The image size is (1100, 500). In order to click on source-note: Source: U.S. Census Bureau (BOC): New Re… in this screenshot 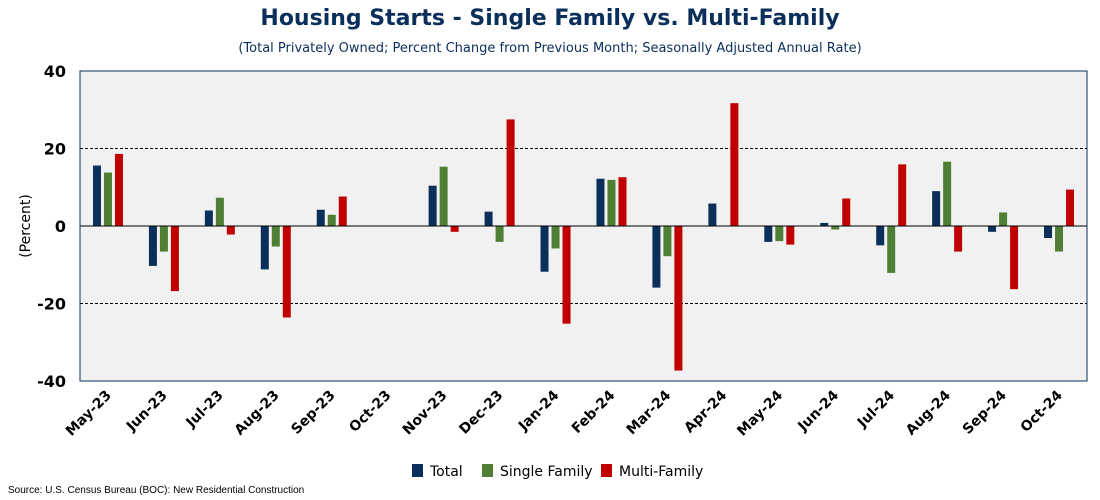, I will do `click(156, 490)`.